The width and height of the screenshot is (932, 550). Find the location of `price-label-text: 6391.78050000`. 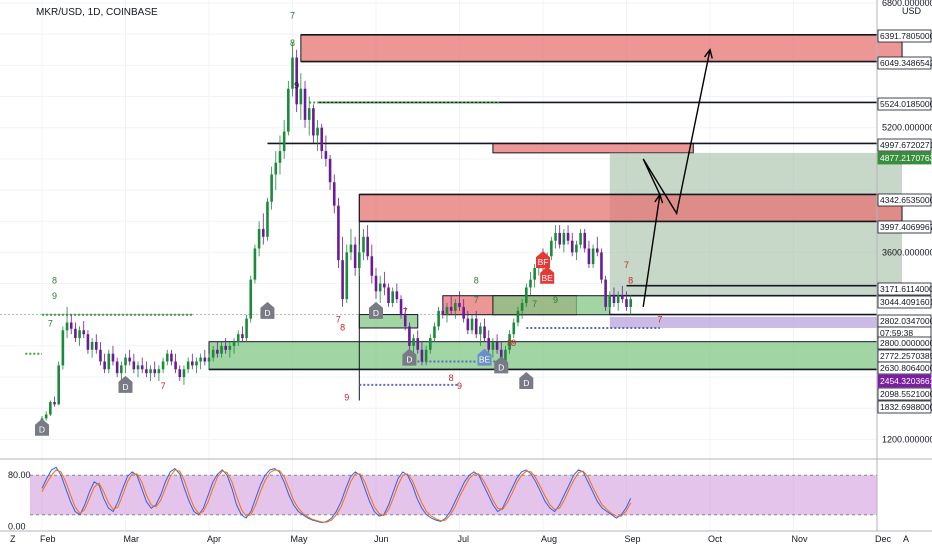

price-label-text: 6391.78050000 is located at coordinates (906, 36).